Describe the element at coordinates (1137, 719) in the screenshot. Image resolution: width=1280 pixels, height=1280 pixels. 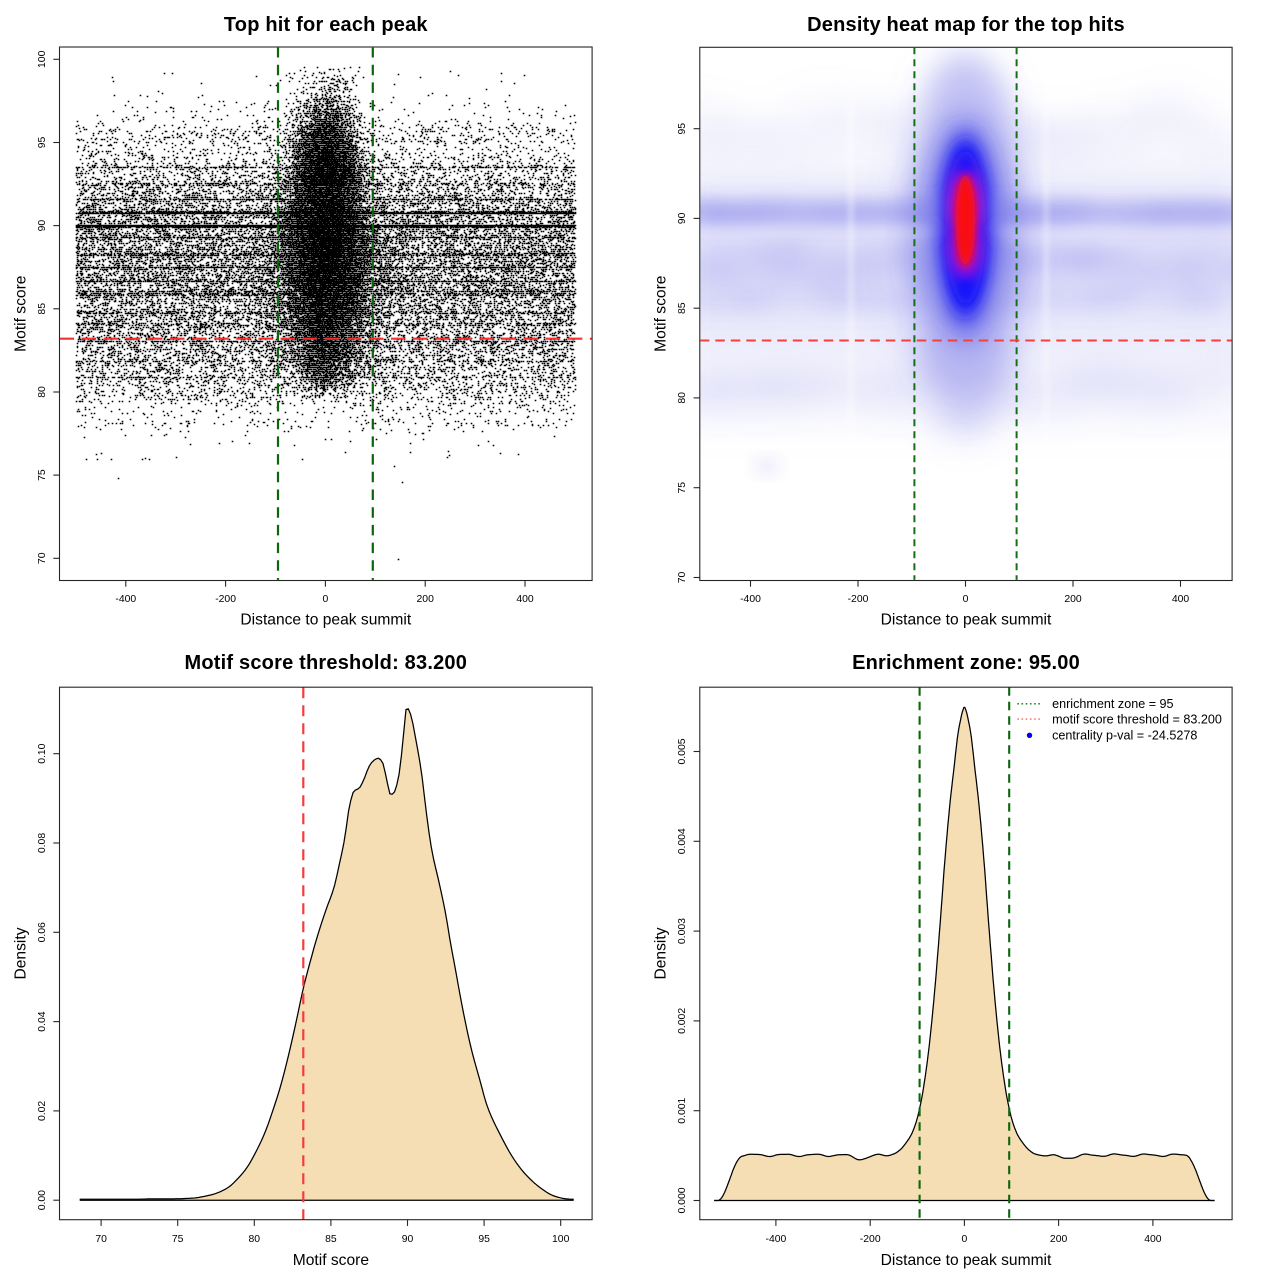
I see `svg-text: motif score threshold = 83.200` at that location.